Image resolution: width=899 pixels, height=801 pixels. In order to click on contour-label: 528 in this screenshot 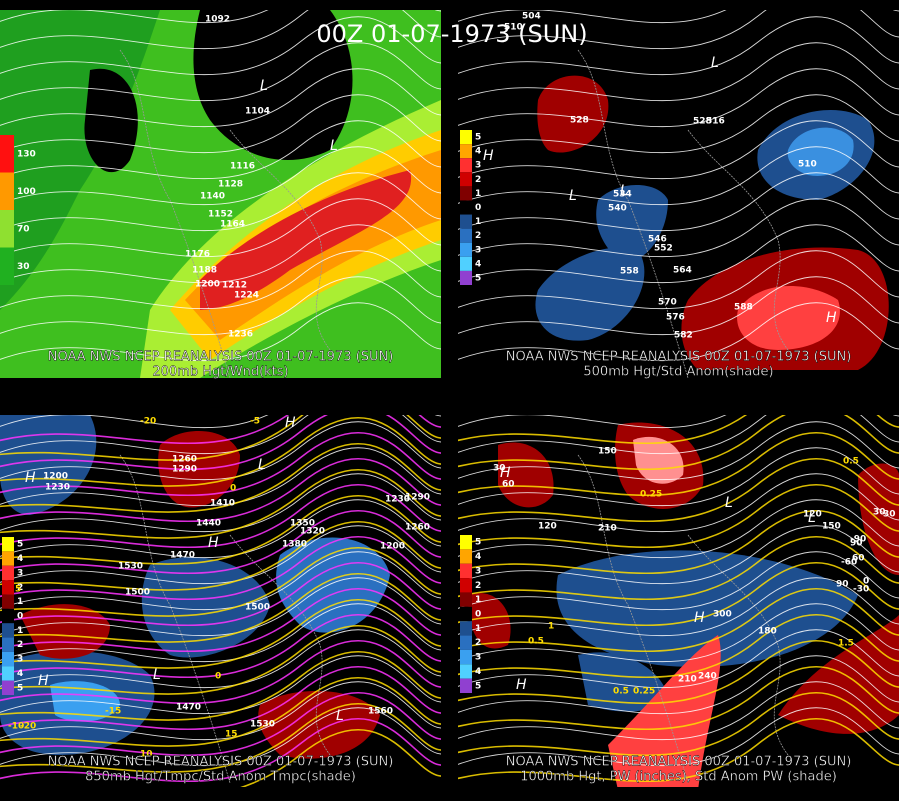, I will do `click(702, 122)`.